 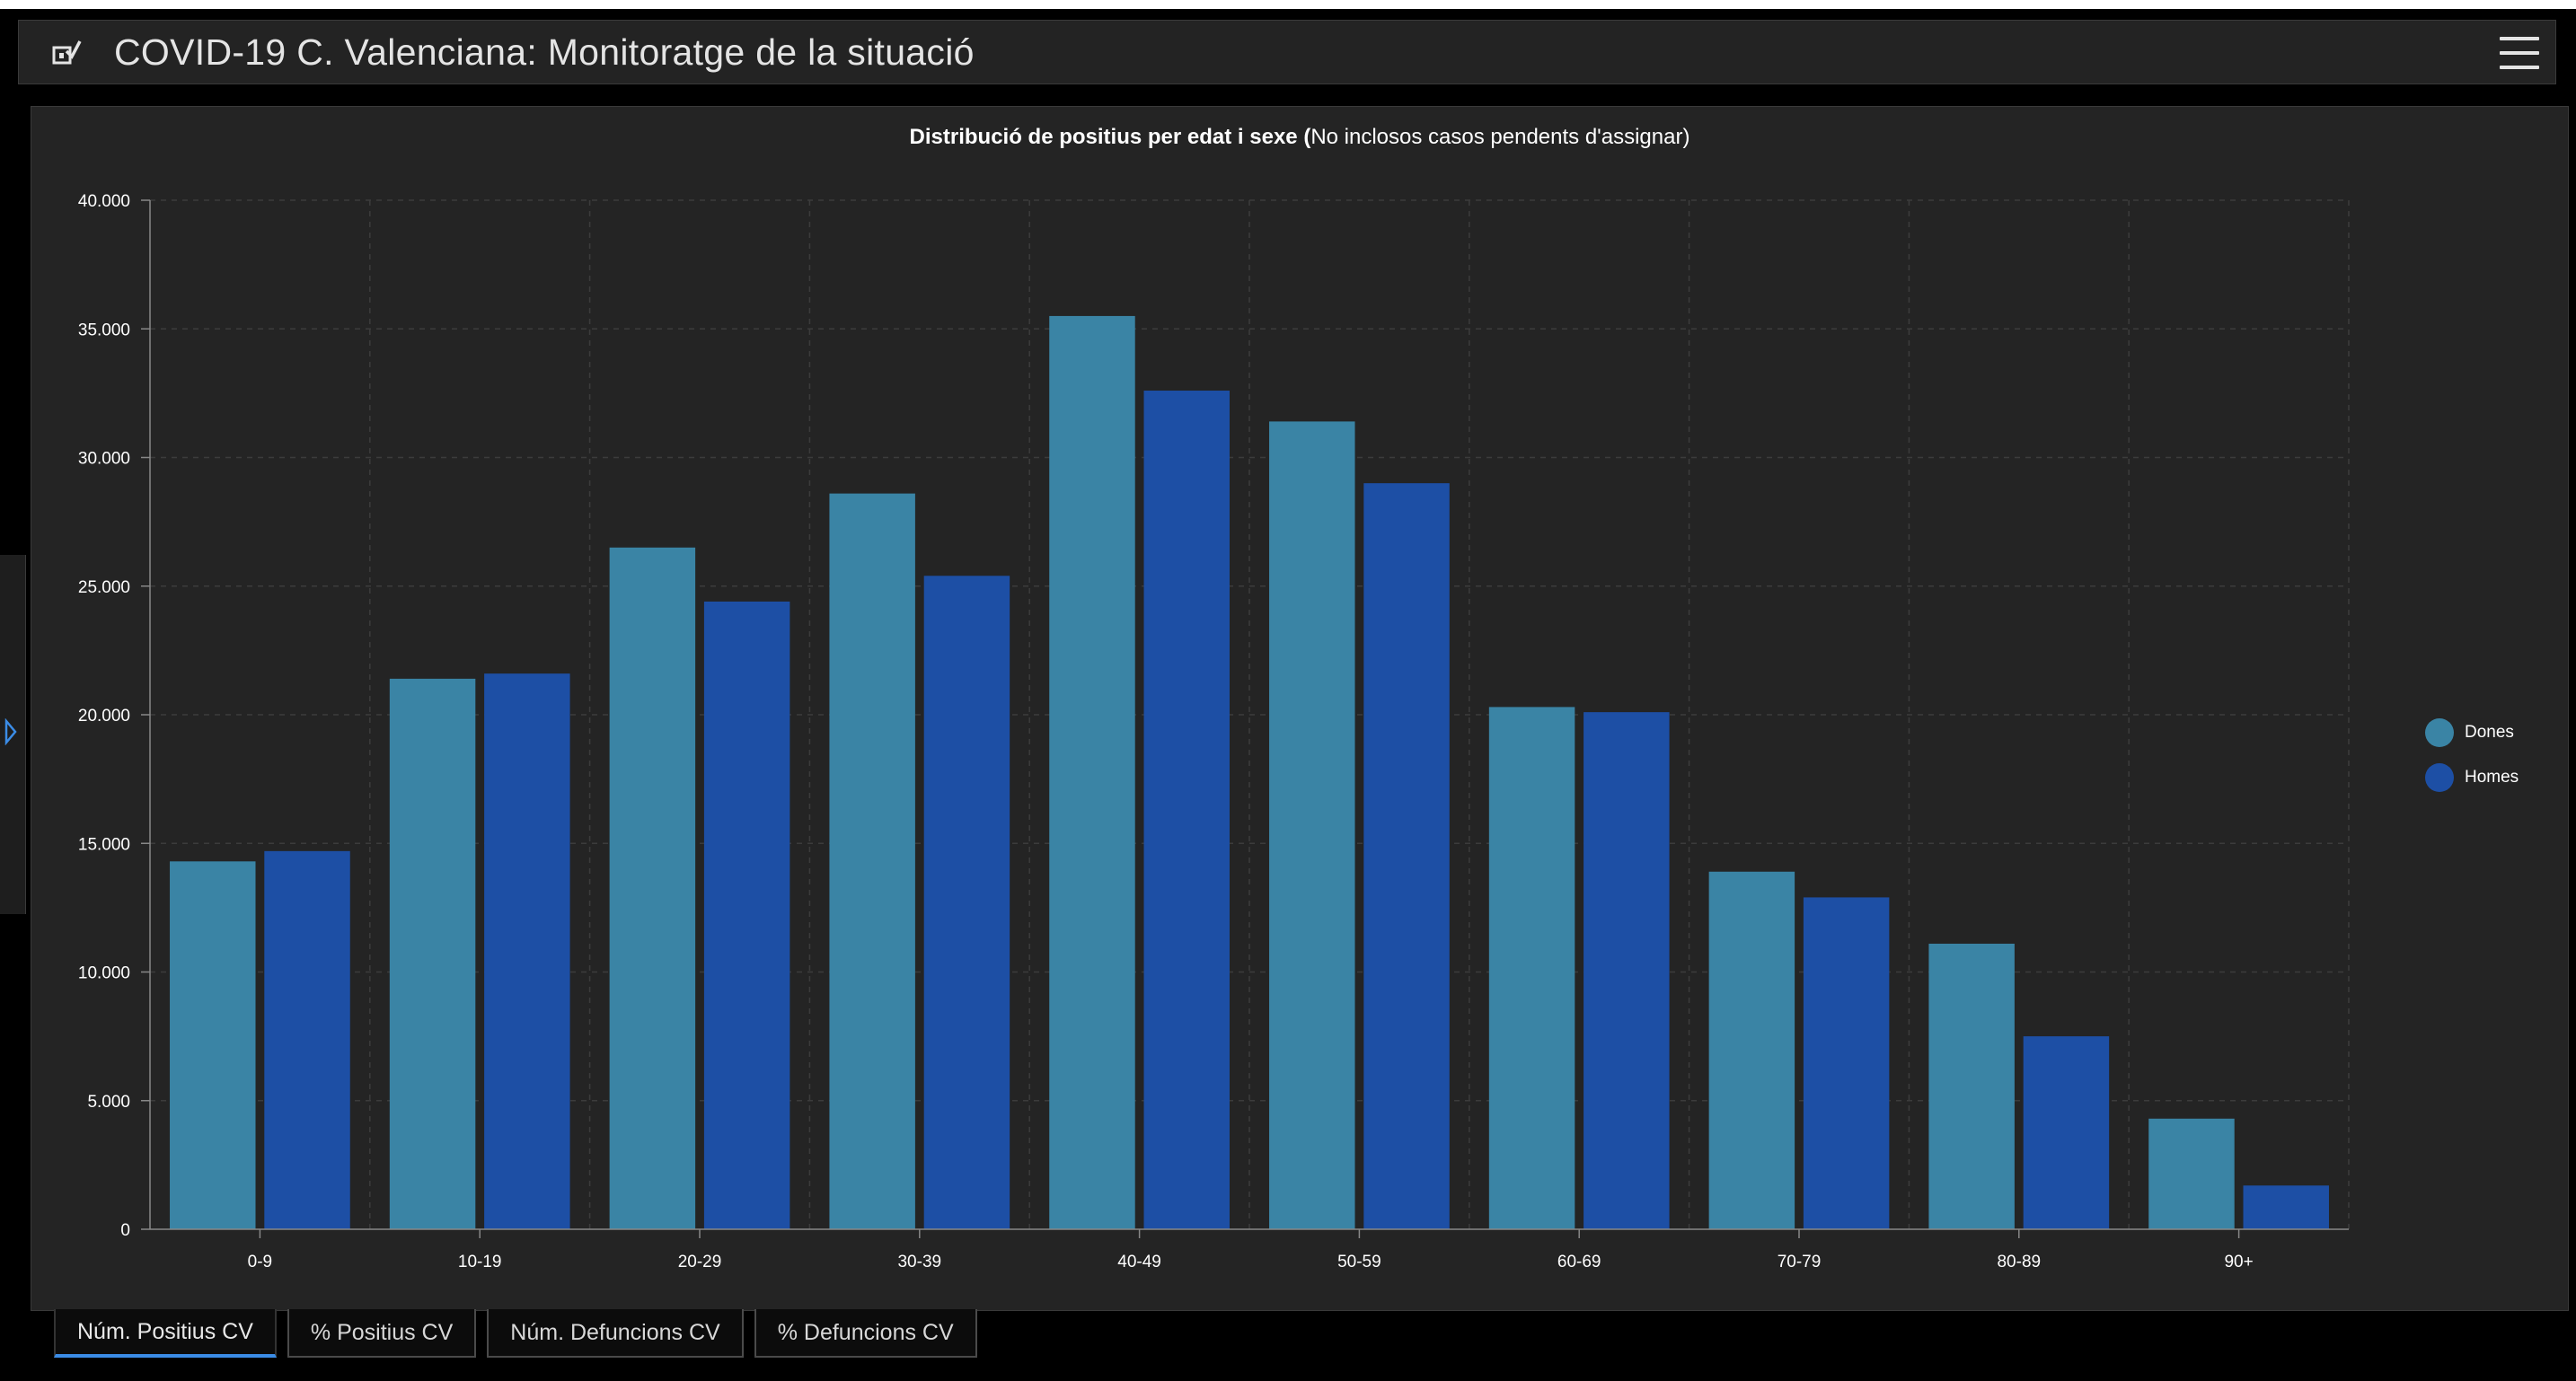 I want to click on y-tick-label: 35.000, so click(x=104, y=330).